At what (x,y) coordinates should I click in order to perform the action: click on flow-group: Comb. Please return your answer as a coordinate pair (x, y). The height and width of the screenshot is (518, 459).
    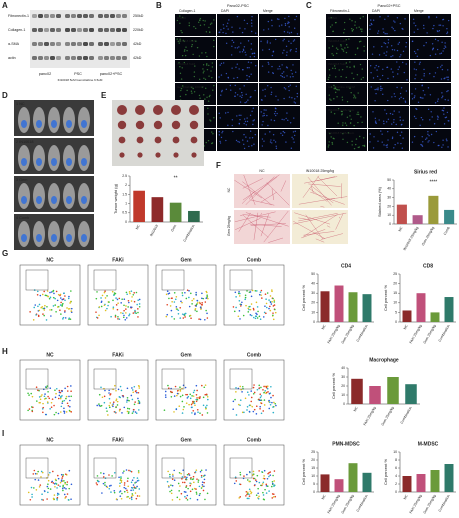
    Looking at the image, I should click on (254, 260).